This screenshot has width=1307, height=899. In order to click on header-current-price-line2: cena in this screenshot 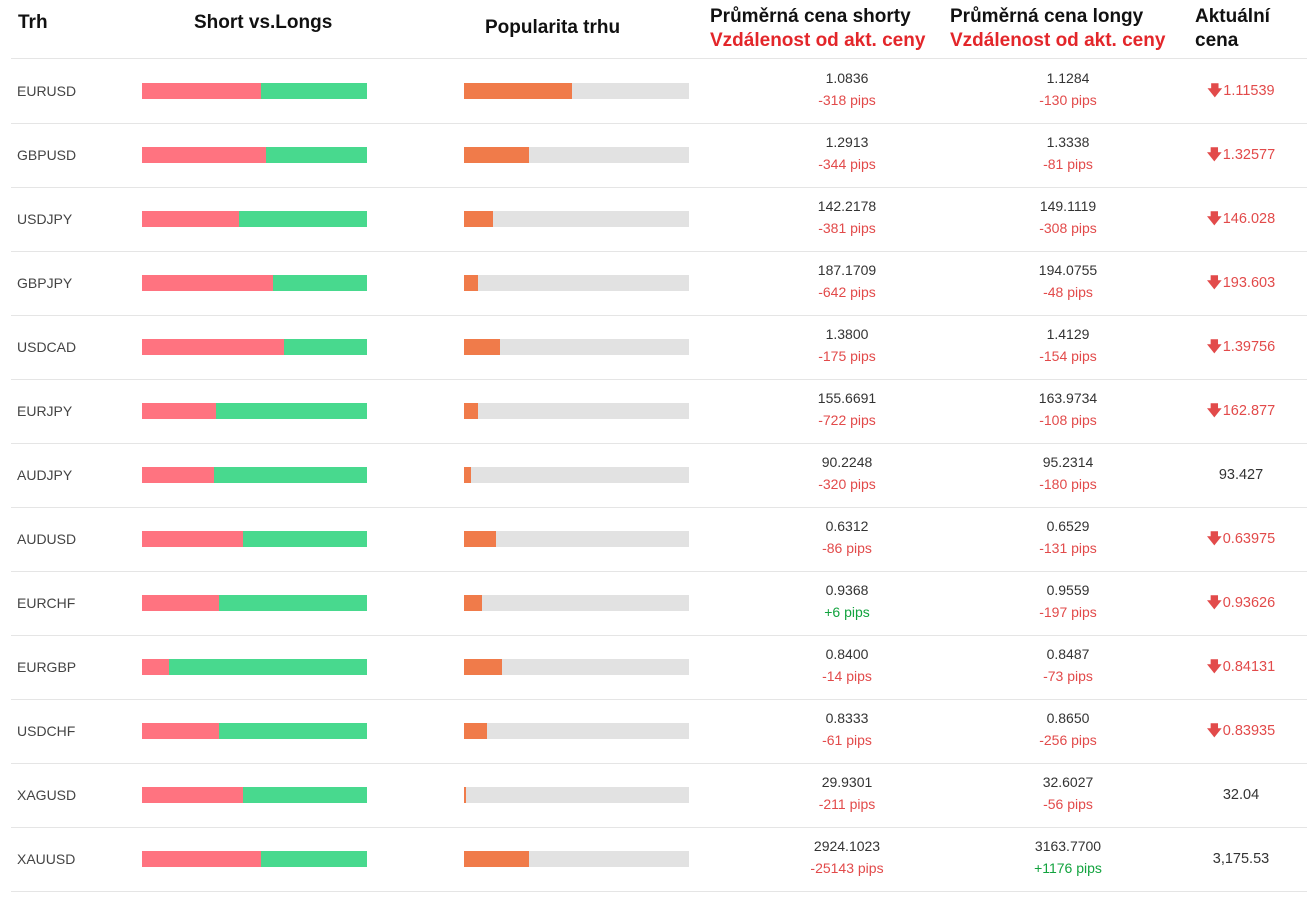, I will do `click(1217, 40)`.